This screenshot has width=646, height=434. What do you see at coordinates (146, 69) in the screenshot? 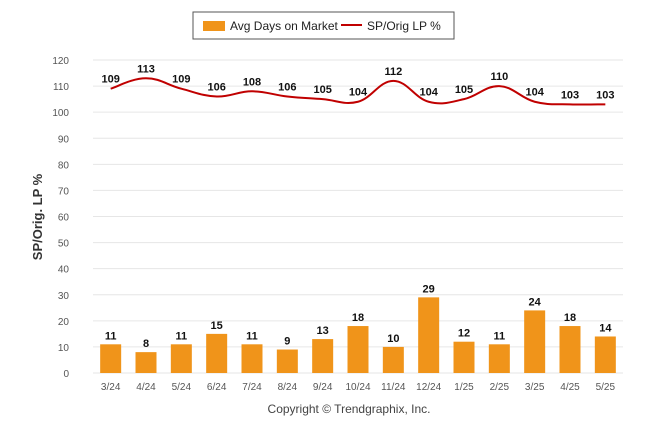
I see `line-data-label: 113` at bounding box center [146, 69].